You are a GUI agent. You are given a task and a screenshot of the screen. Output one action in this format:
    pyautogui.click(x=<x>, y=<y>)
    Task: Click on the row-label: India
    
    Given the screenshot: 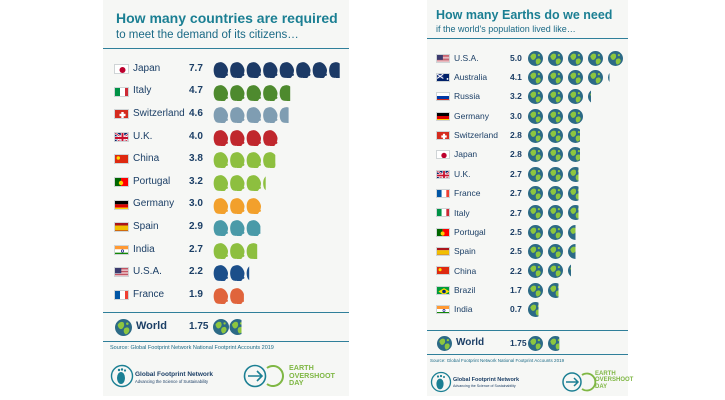 What is the action you would take?
    pyautogui.click(x=144, y=249)
    